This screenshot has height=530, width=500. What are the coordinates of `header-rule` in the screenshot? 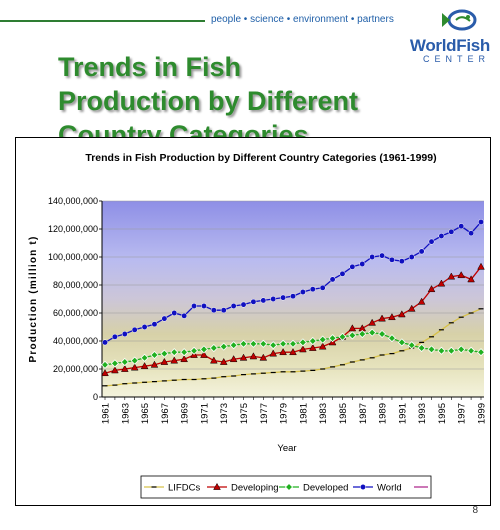 It's located at (102, 21).